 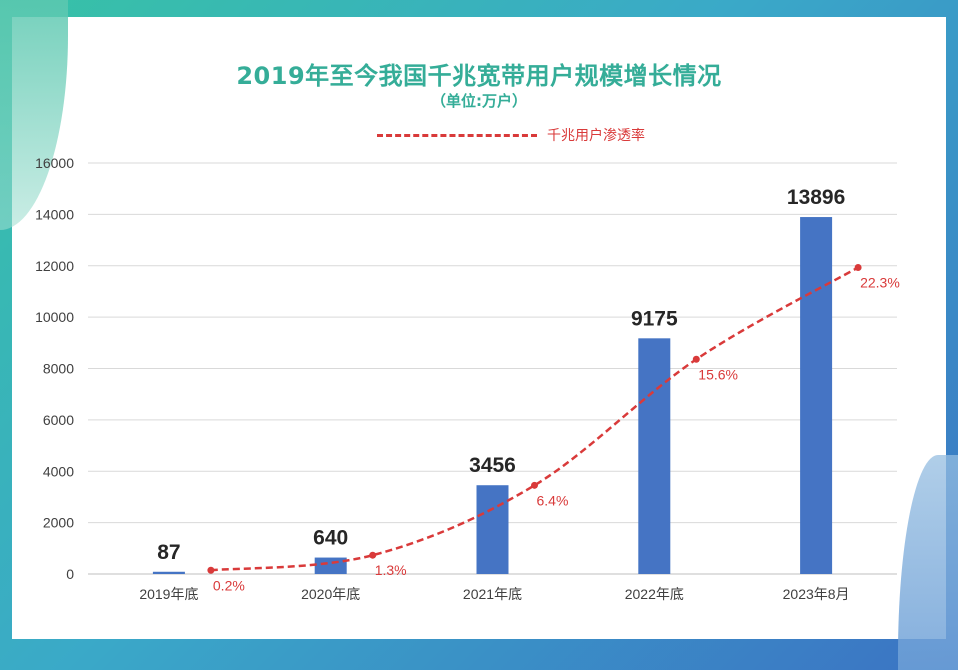 What do you see at coordinates (457, 135) in the screenshot?
I see `legend-line-marker` at bounding box center [457, 135].